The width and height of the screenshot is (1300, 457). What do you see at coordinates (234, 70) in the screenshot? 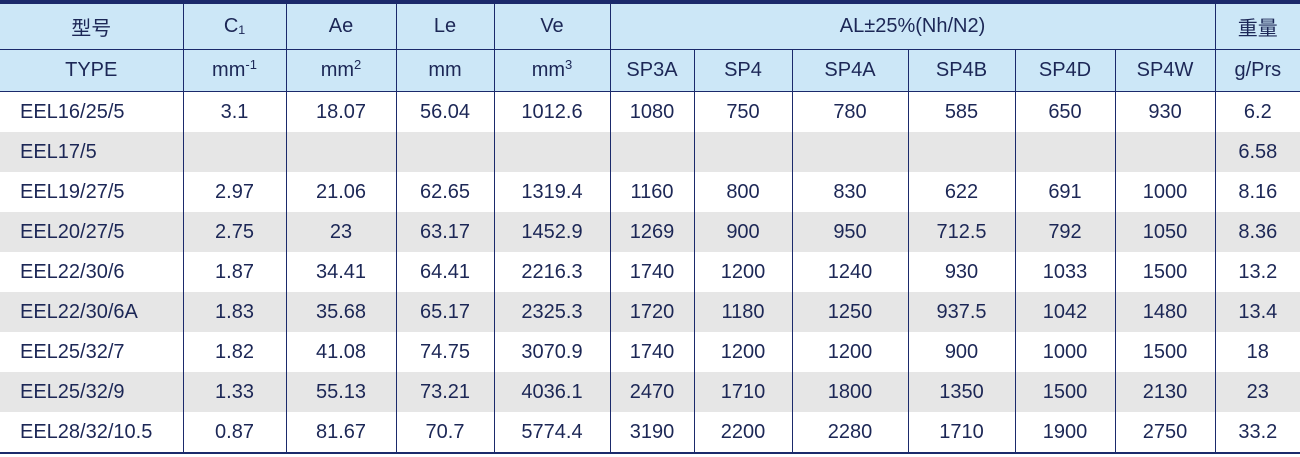
I see `c1-unit: mm-1` at bounding box center [234, 70].